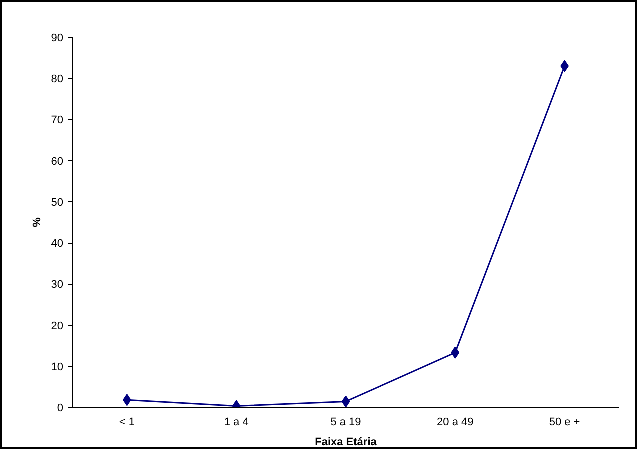 This screenshot has height=455, width=643. I want to click on y-tick-label: 70, so click(57, 120).